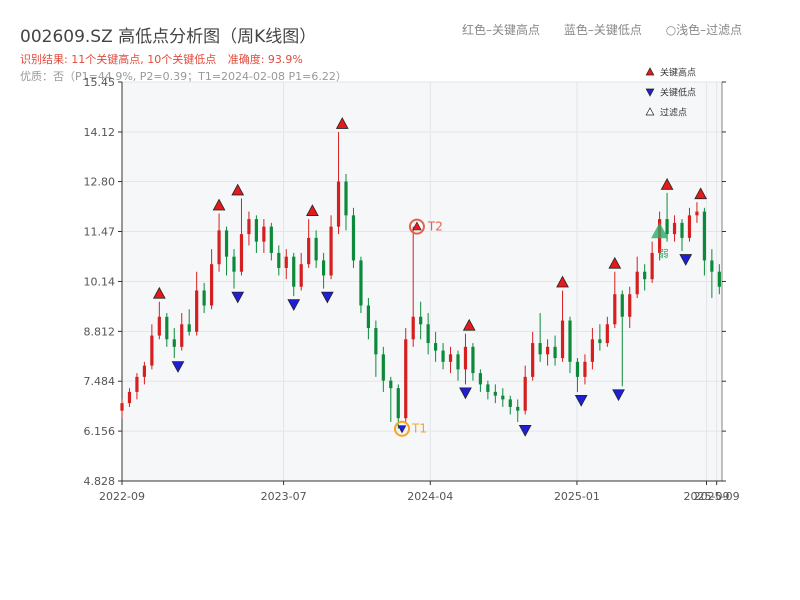 Image resolution: width=800 pixels, height=600 pixels. What do you see at coordinates (100, 82) in the screenshot?
I see `y-tick-label: 15.45` at bounding box center [100, 82].